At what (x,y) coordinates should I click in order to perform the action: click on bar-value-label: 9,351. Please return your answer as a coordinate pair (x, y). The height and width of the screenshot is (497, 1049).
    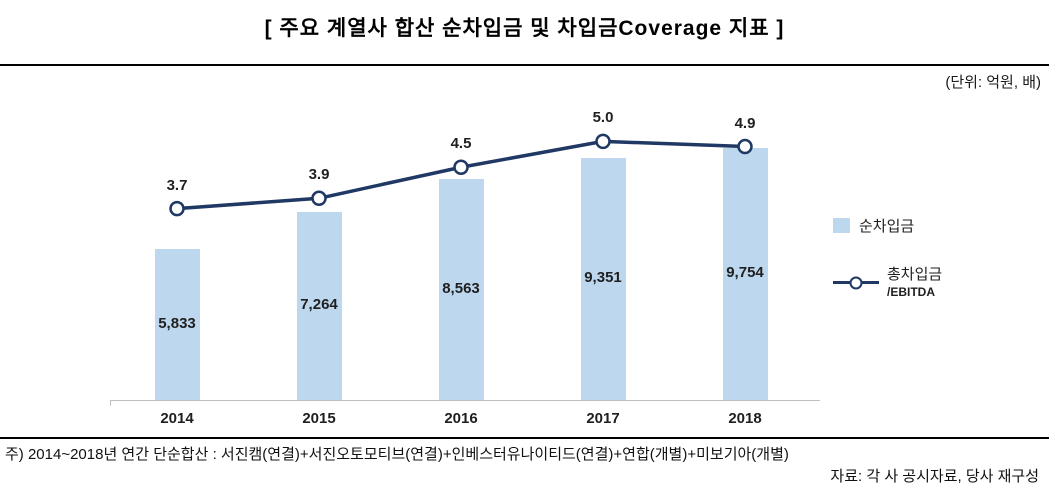
    Looking at the image, I should click on (603, 277).